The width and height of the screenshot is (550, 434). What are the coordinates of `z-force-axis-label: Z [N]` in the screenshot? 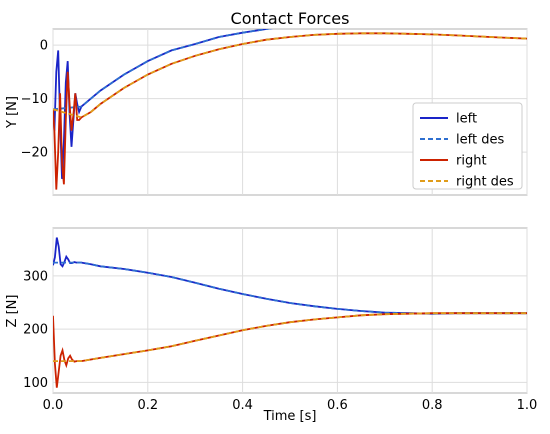 It's located at (12, 311).